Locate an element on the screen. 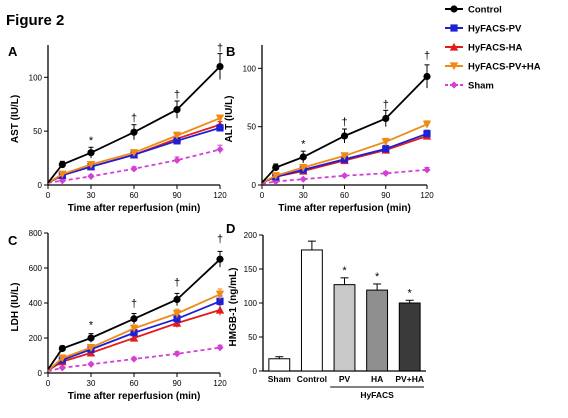  y-tick-label-c-400: 400 is located at coordinates (36, 303).